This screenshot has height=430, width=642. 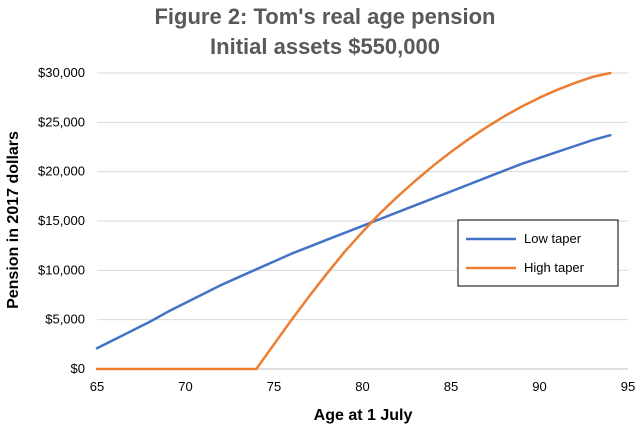 I want to click on x-tick-label: 75, so click(x=274, y=386).